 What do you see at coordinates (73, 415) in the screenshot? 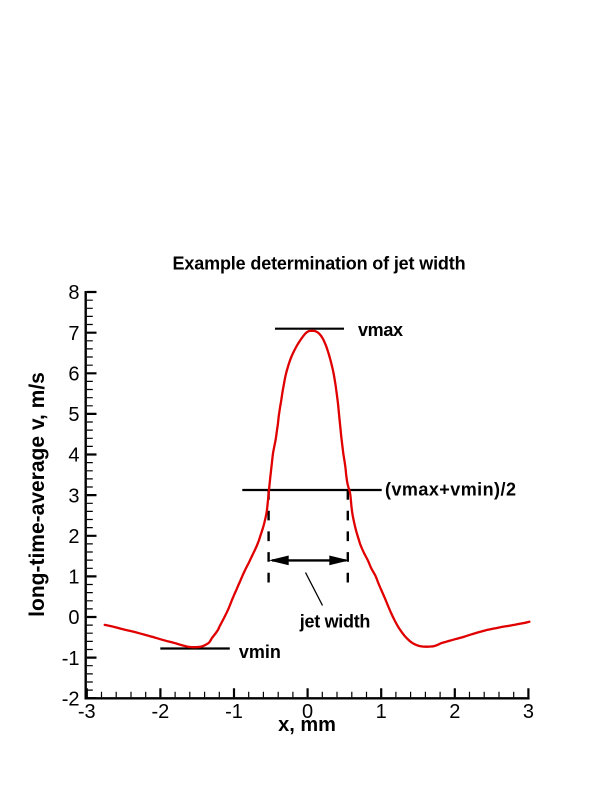
I see `svg-text: 5` at bounding box center [73, 415].